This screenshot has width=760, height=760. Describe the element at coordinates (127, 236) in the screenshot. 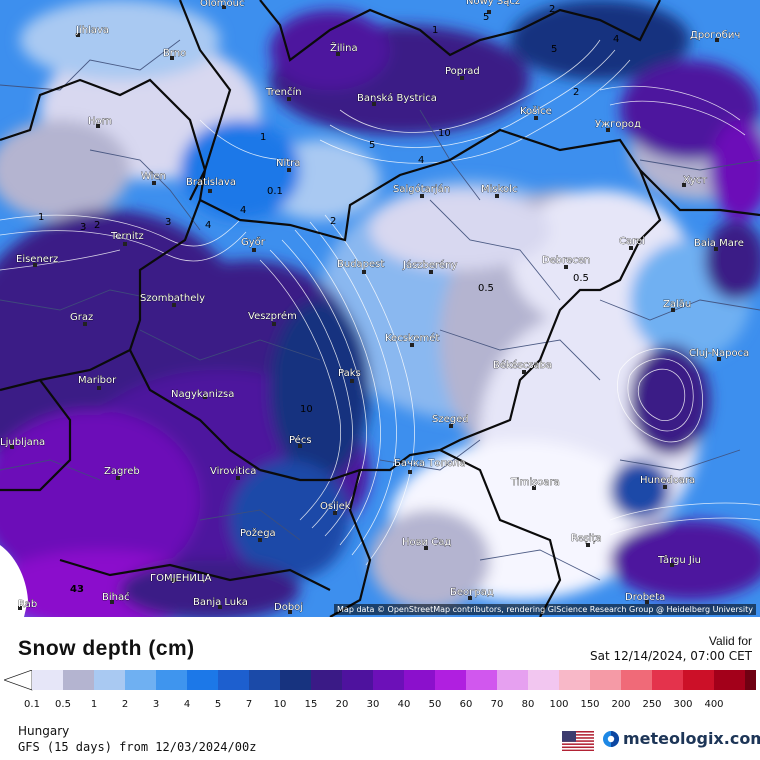

I see `city-label-ternitz: Ternitz` at that location.